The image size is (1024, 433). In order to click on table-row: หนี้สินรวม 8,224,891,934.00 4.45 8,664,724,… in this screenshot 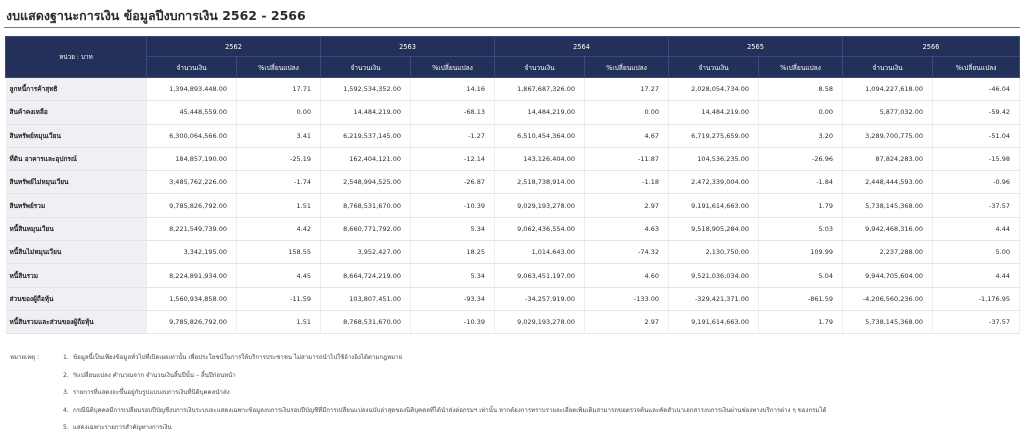, I will do `click(512, 275)`.